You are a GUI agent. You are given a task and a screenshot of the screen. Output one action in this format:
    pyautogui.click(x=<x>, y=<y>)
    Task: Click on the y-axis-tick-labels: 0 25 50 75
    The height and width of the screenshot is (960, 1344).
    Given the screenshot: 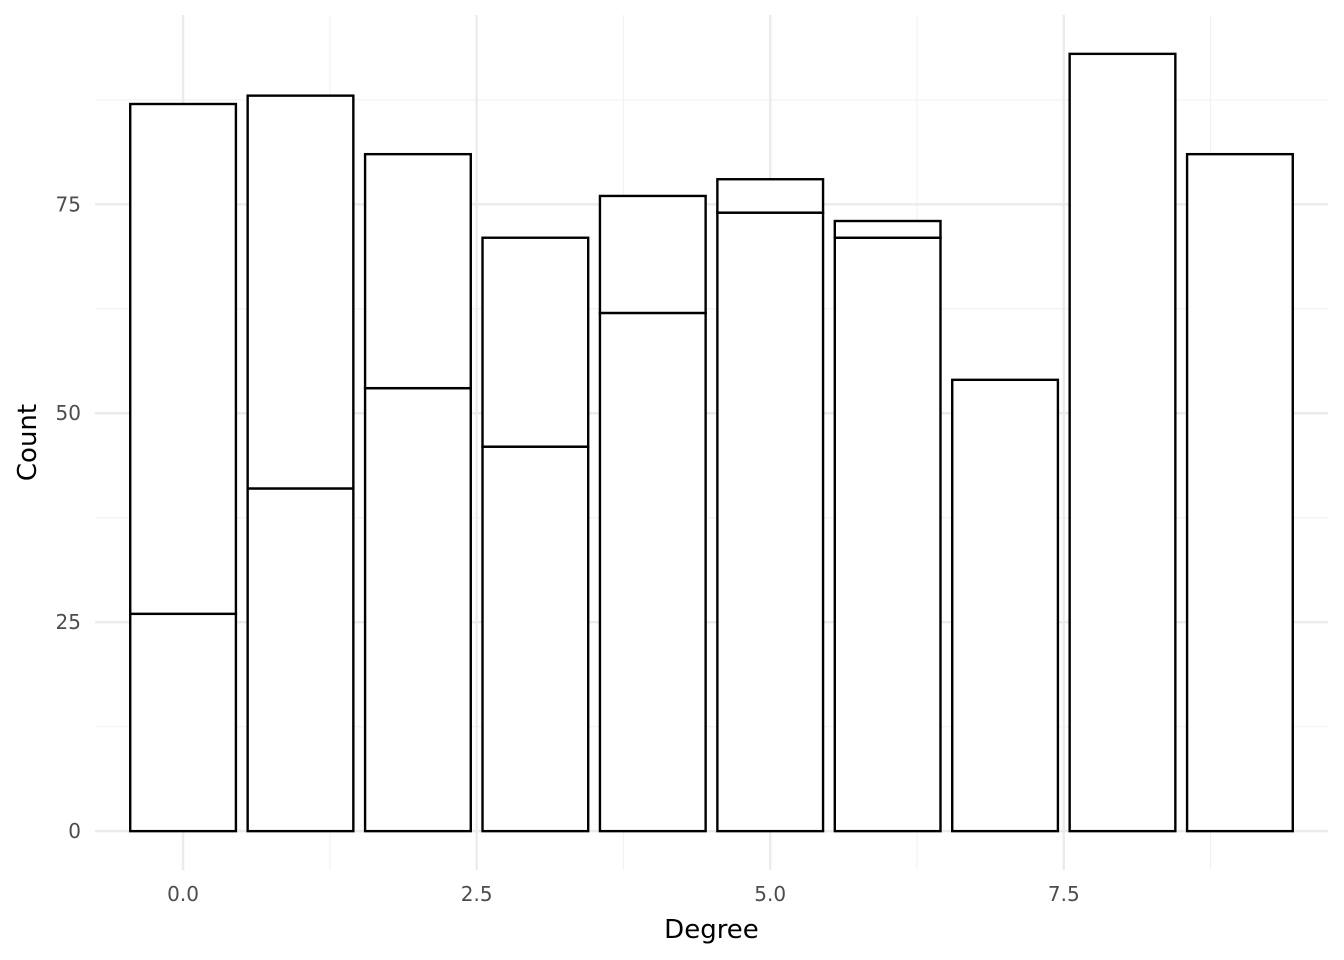 What is the action you would take?
    pyautogui.click(x=68, y=517)
    